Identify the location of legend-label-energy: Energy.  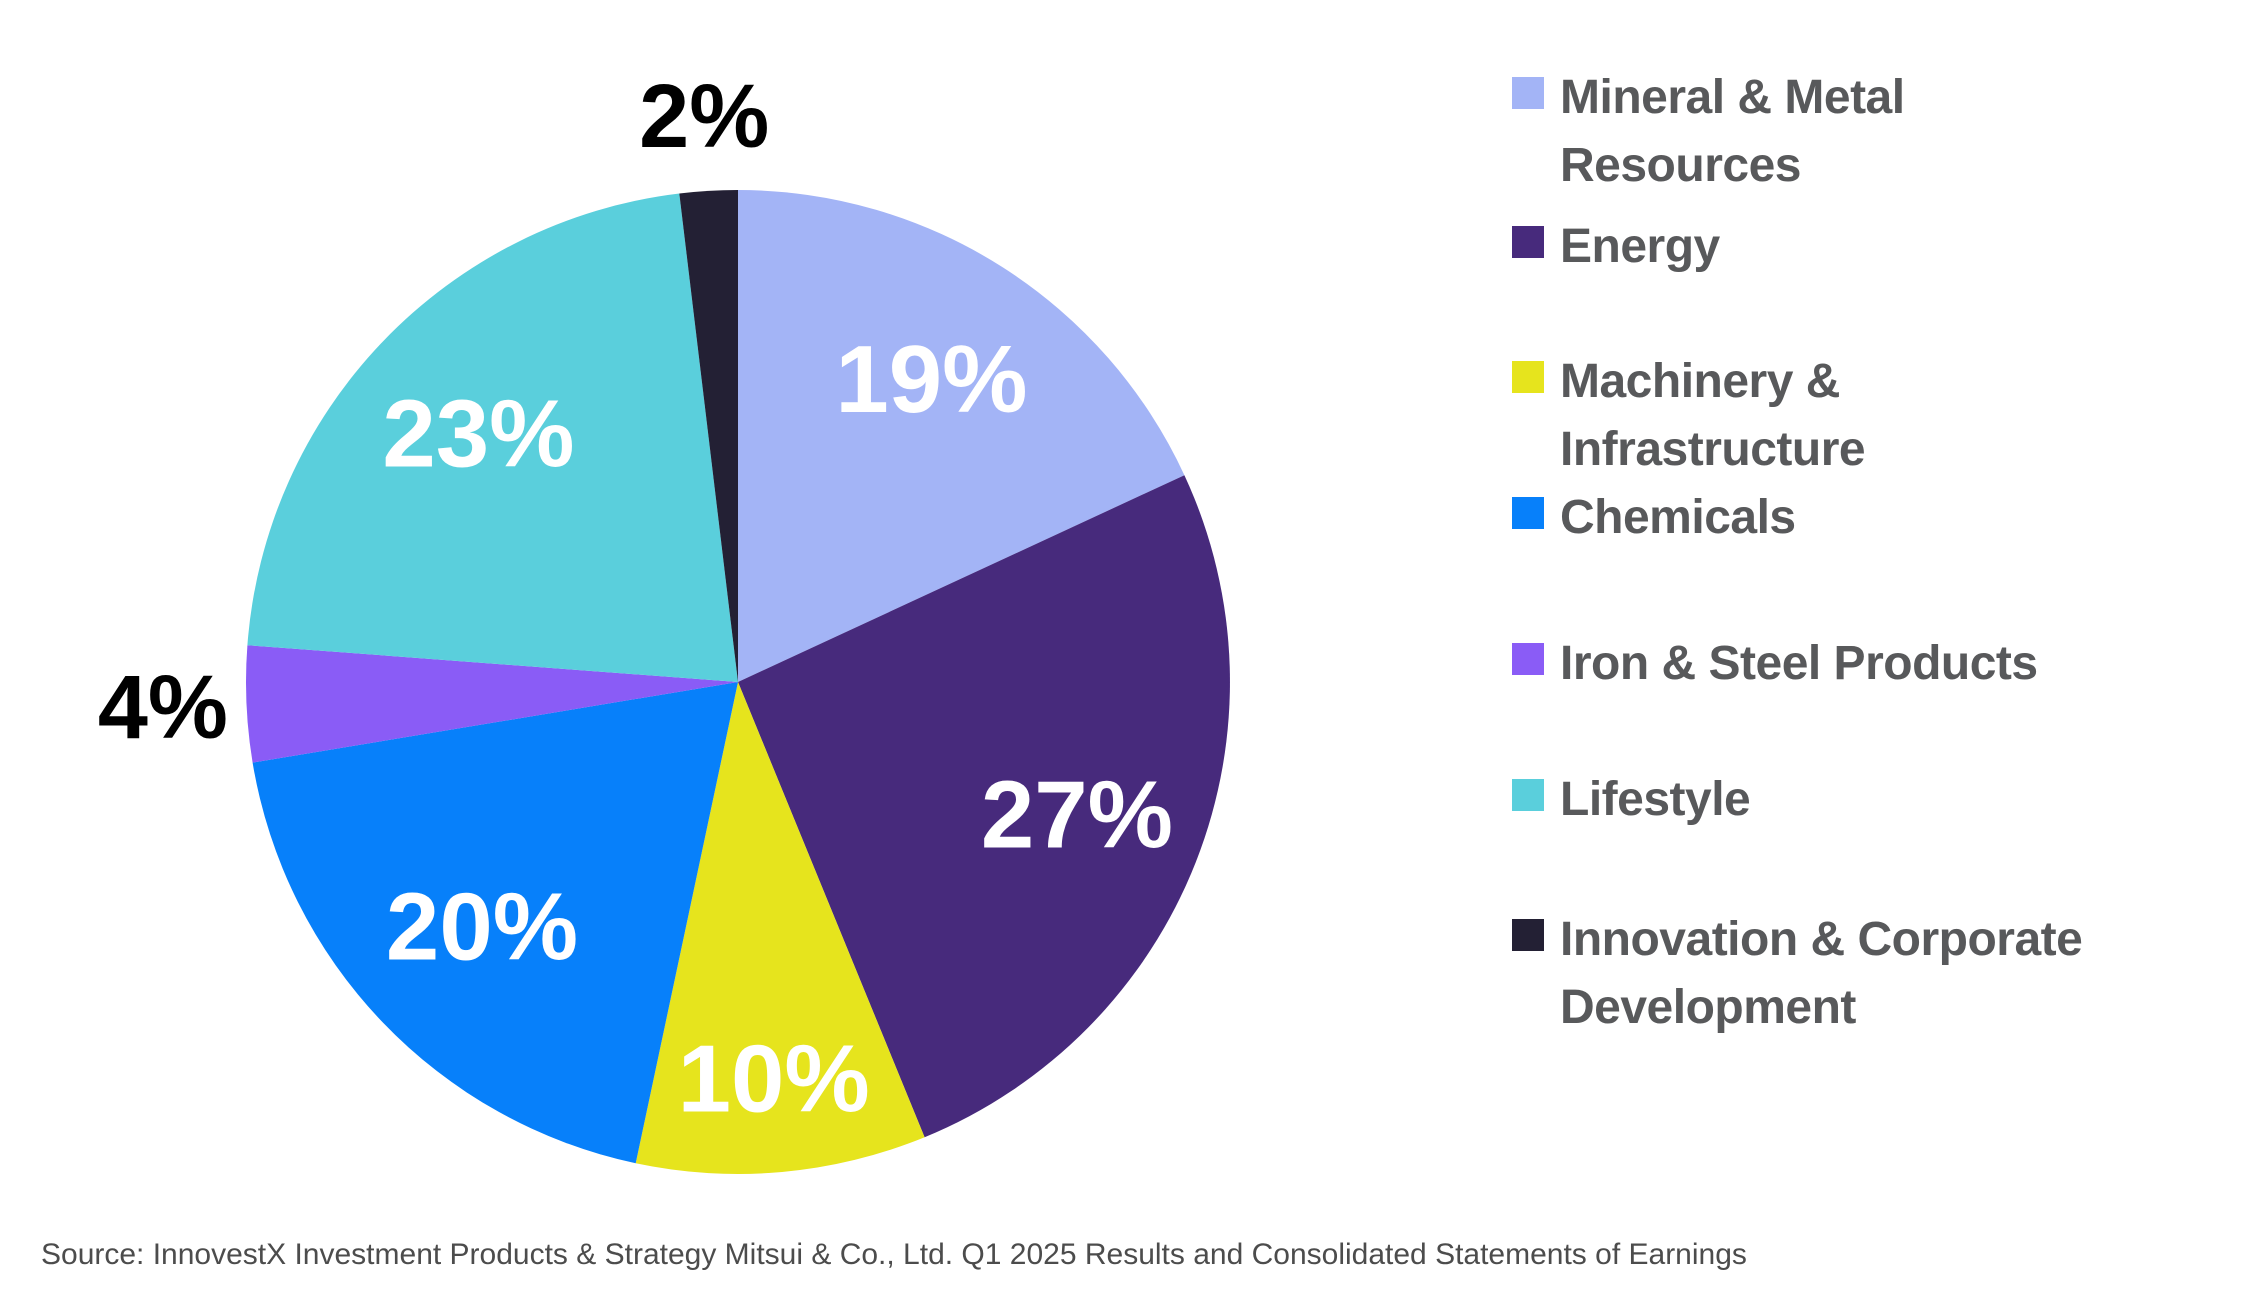
(1640, 246).